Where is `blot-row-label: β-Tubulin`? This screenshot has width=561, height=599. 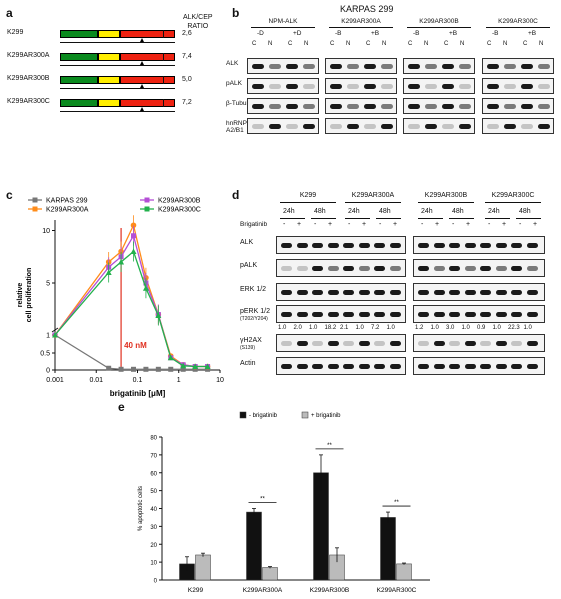 blot-row-label: β-Tubulin is located at coordinates (239, 103).